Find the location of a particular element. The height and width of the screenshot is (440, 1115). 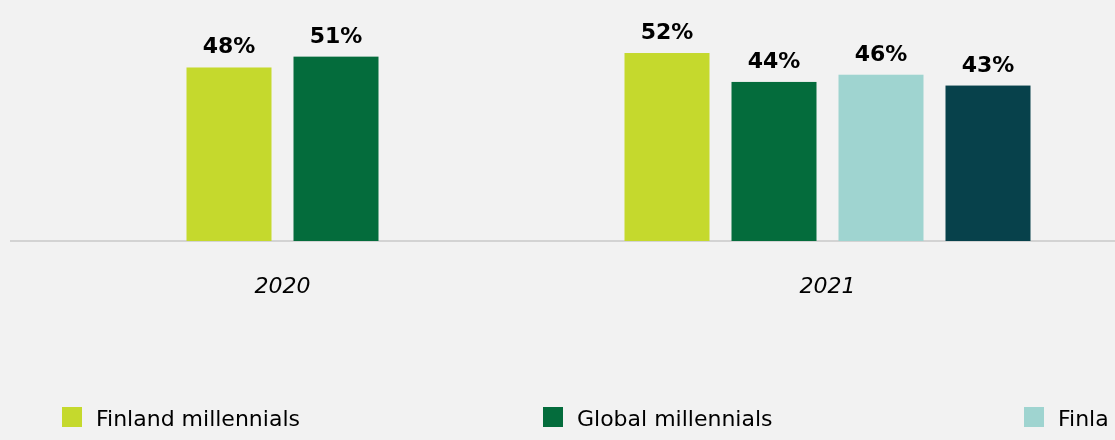

data-label: 52% is located at coordinates (667, 32).